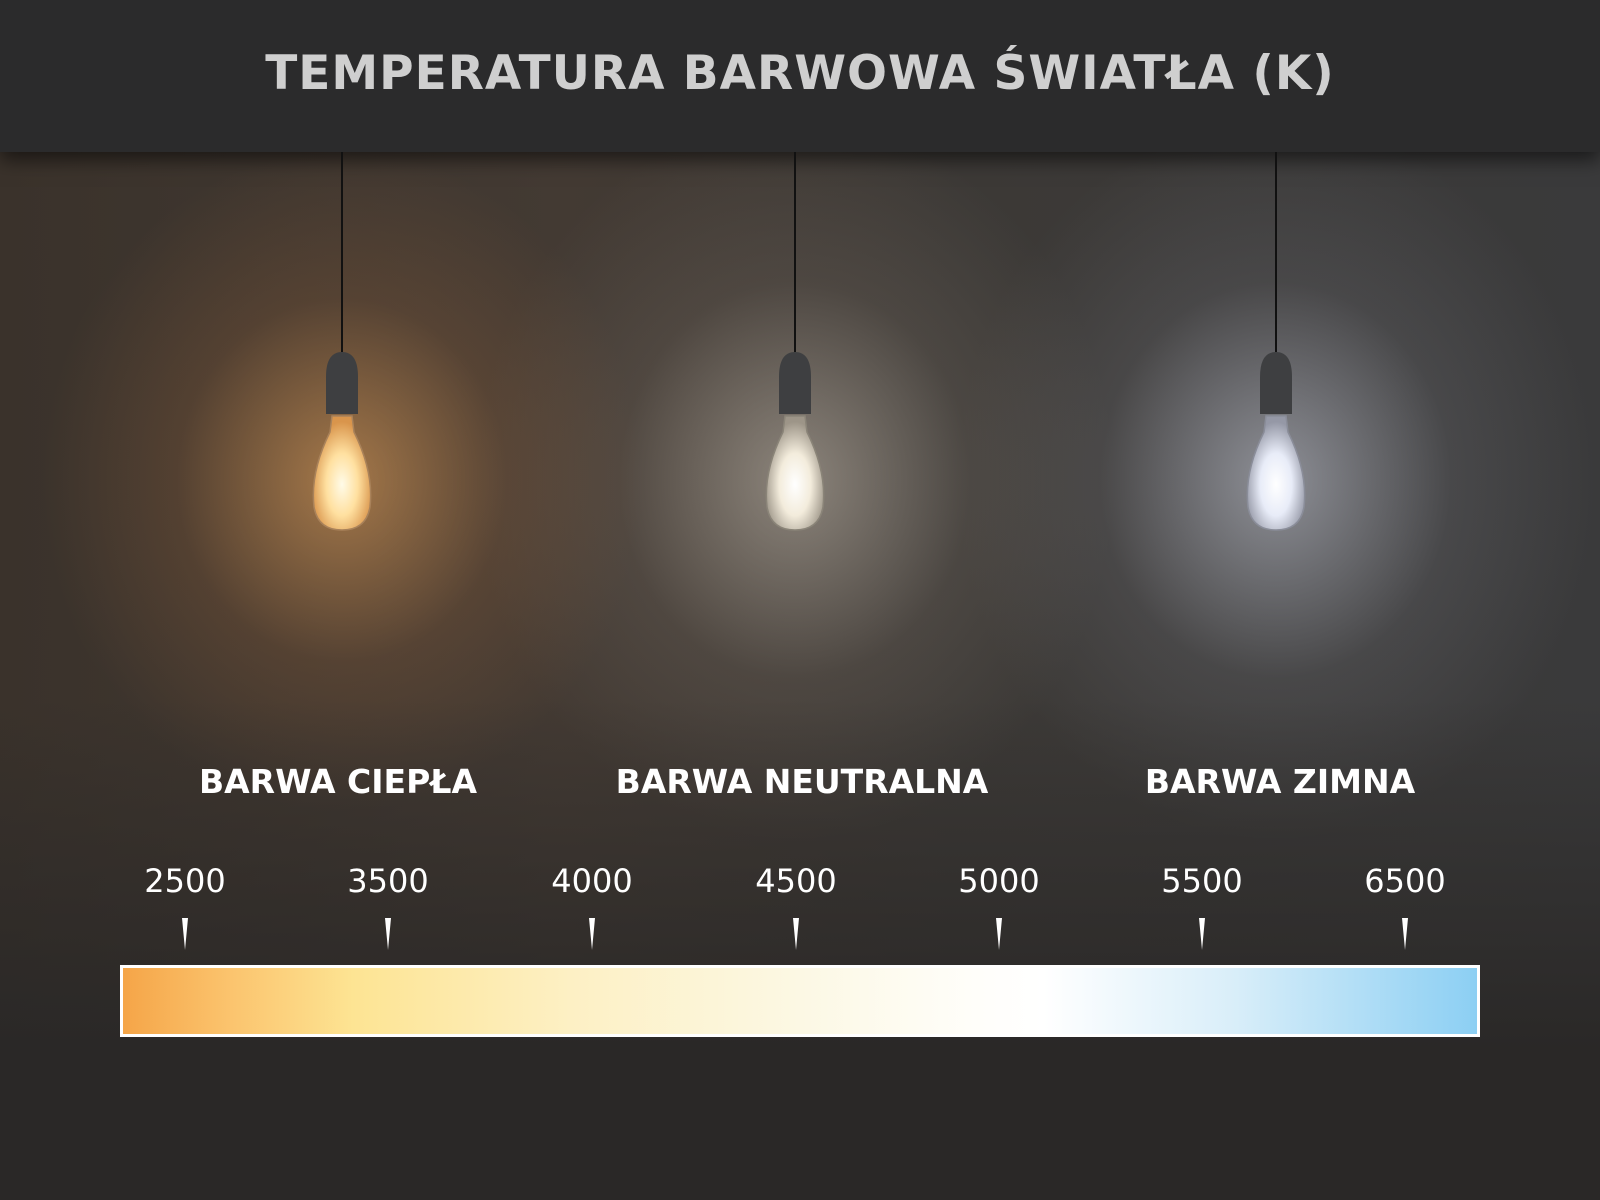 The image size is (1600, 1200). What do you see at coordinates (388, 881) in the screenshot?
I see `tick-label: 3500` at bounding box center [388, 881].